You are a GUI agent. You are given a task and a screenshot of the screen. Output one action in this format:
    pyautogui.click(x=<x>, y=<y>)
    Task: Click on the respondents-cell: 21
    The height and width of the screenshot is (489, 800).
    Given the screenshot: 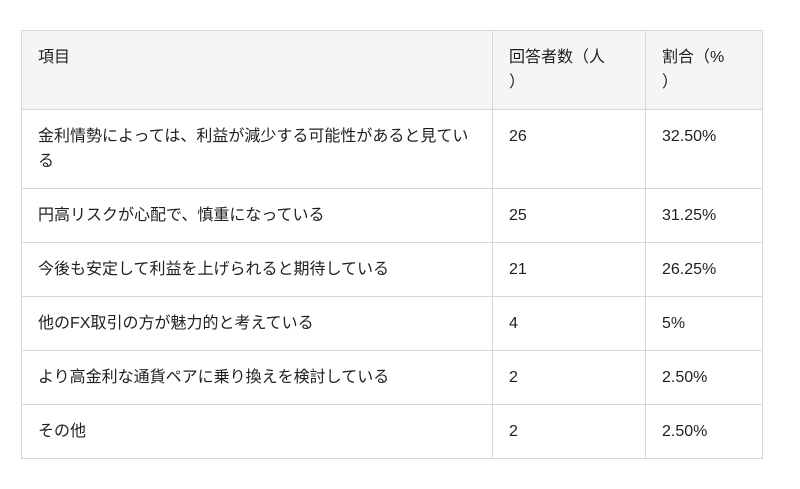 What is the action you would take?
    pyautogui.click(x=569, y=269)
    